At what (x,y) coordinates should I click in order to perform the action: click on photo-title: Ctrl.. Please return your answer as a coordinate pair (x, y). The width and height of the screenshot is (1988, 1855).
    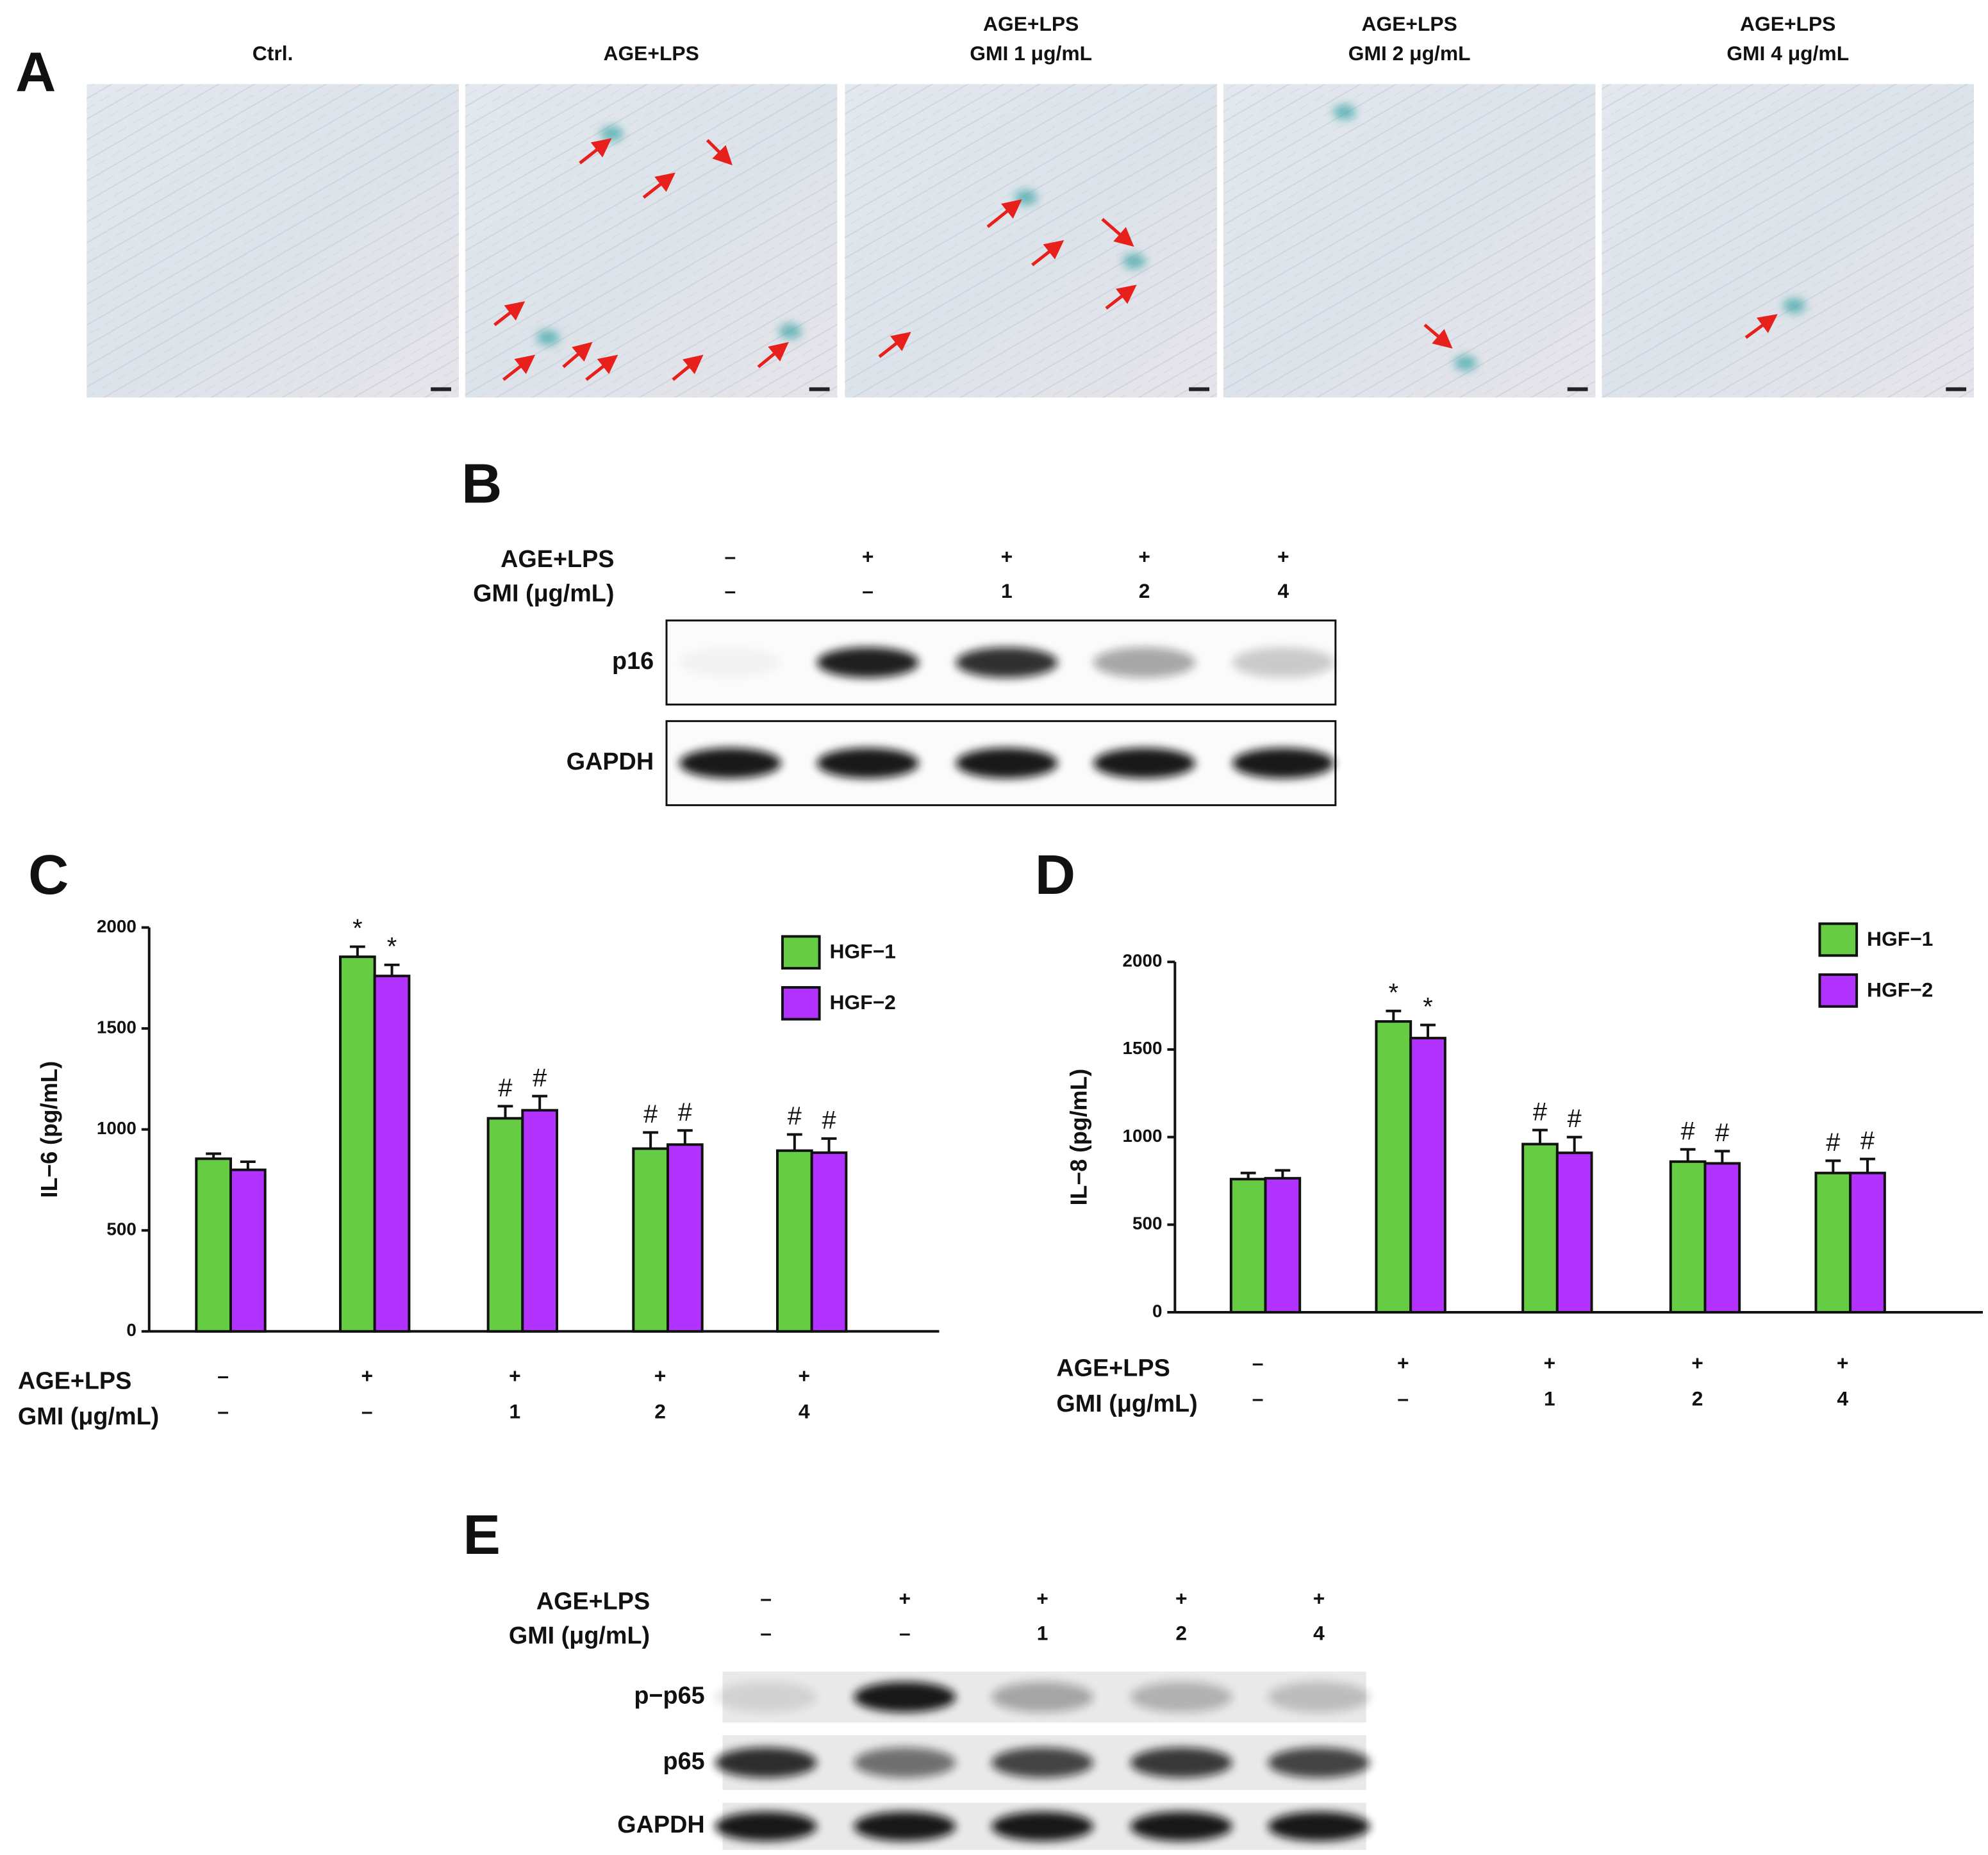
    Looking at the image, I should click on (273, 53).